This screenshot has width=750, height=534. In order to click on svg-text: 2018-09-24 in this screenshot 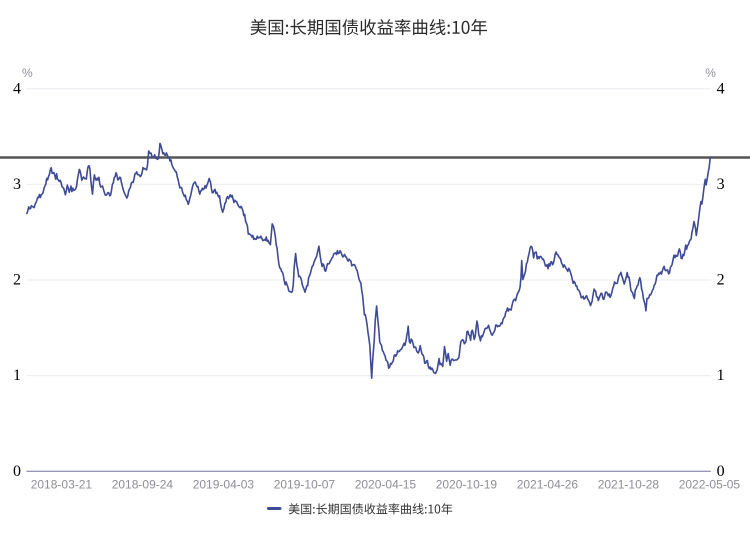, I will do `click(143, 485)`.